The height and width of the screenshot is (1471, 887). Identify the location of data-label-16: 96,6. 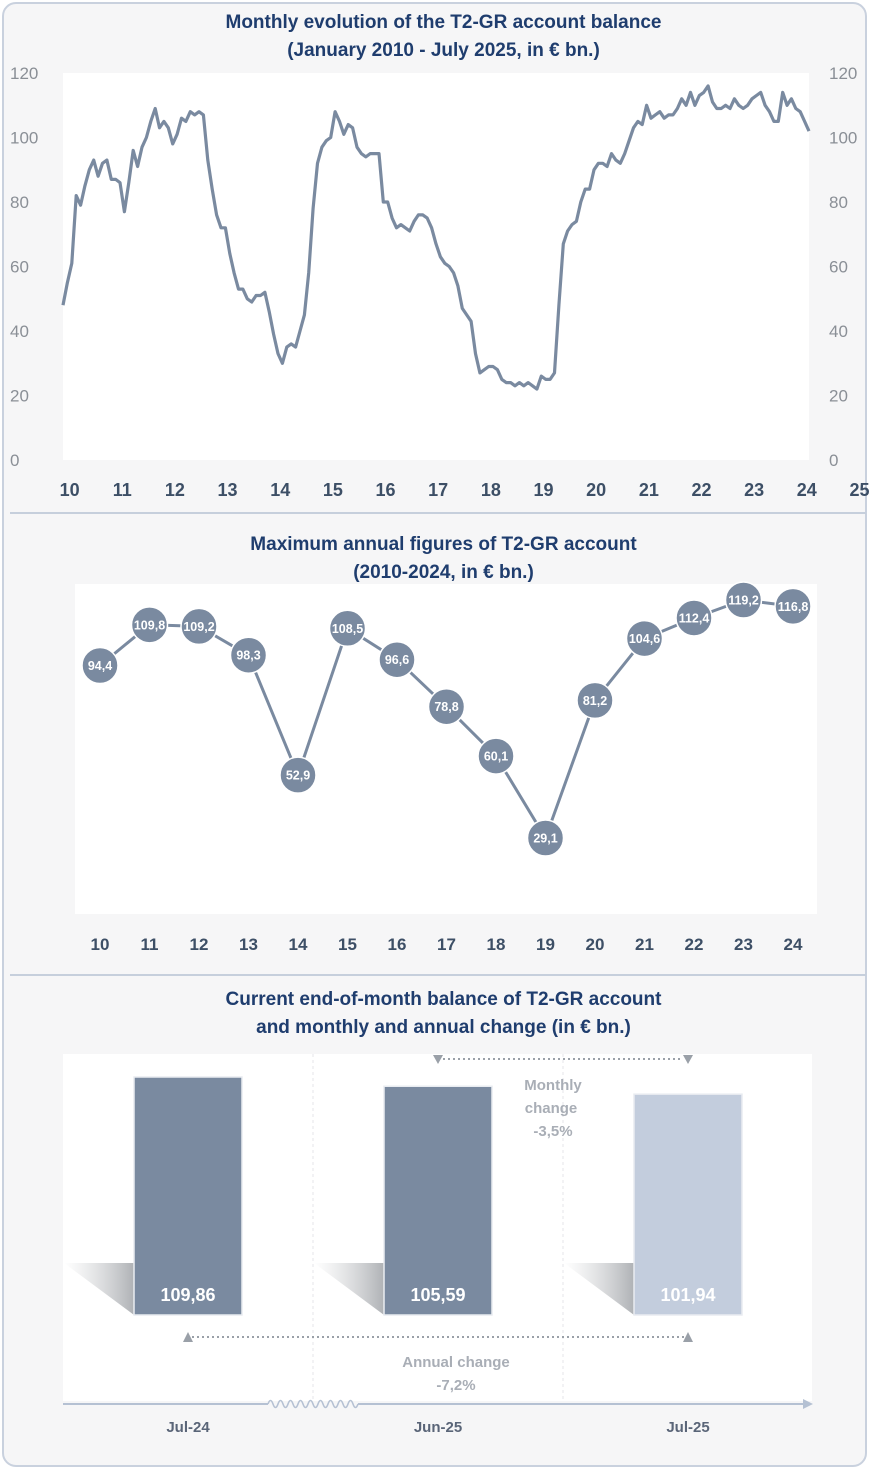
(397, 660).